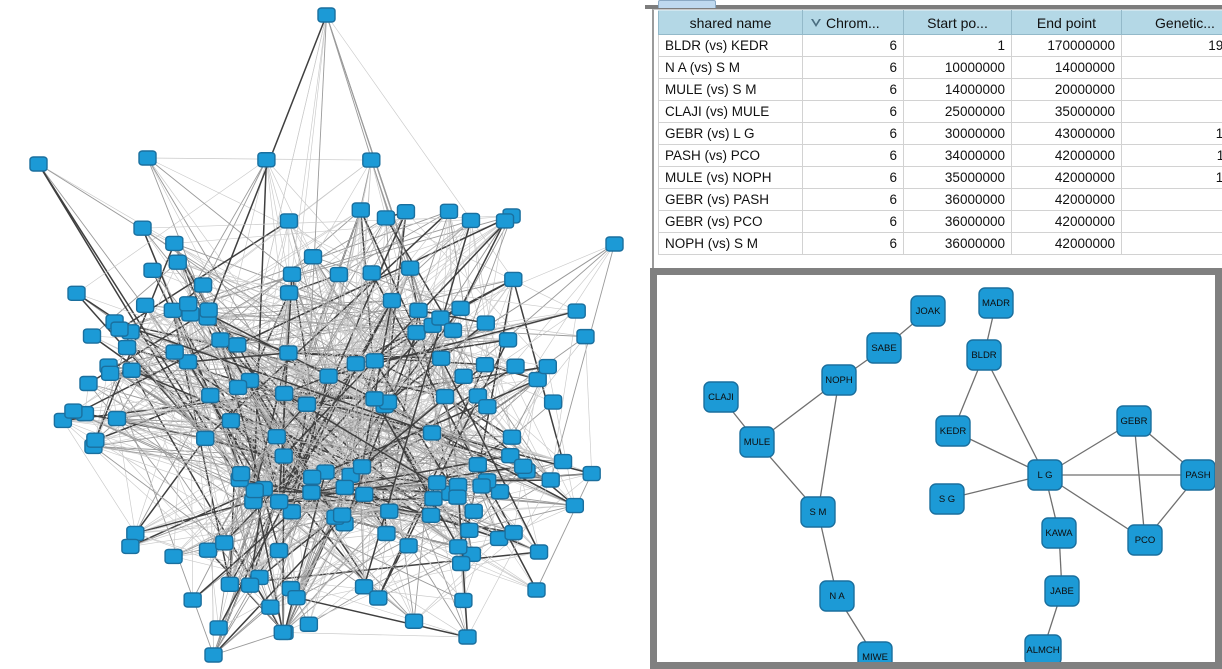 The height and width of the screenshot is (669, 1222). I want to click on cell-genetic: 8.9, so click(1171, 199).